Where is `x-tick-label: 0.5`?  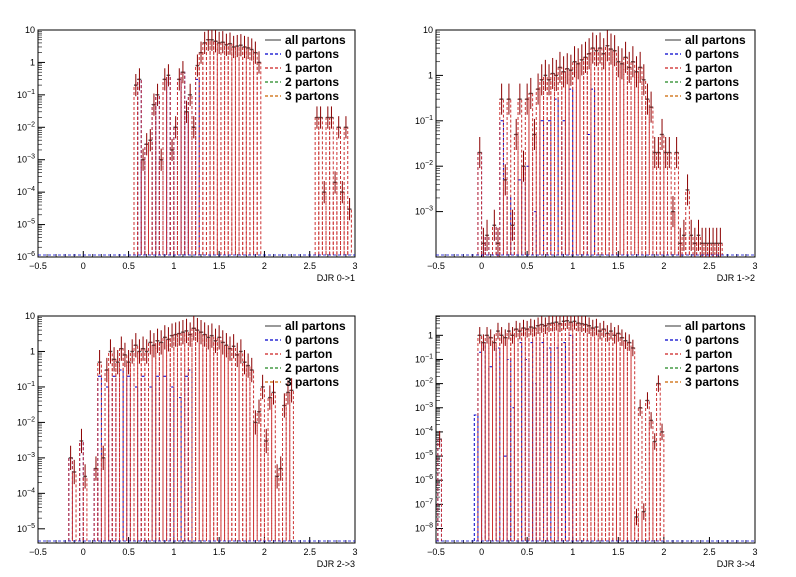
x-tick-label: 0.5 is located at coordinates (128, 552).